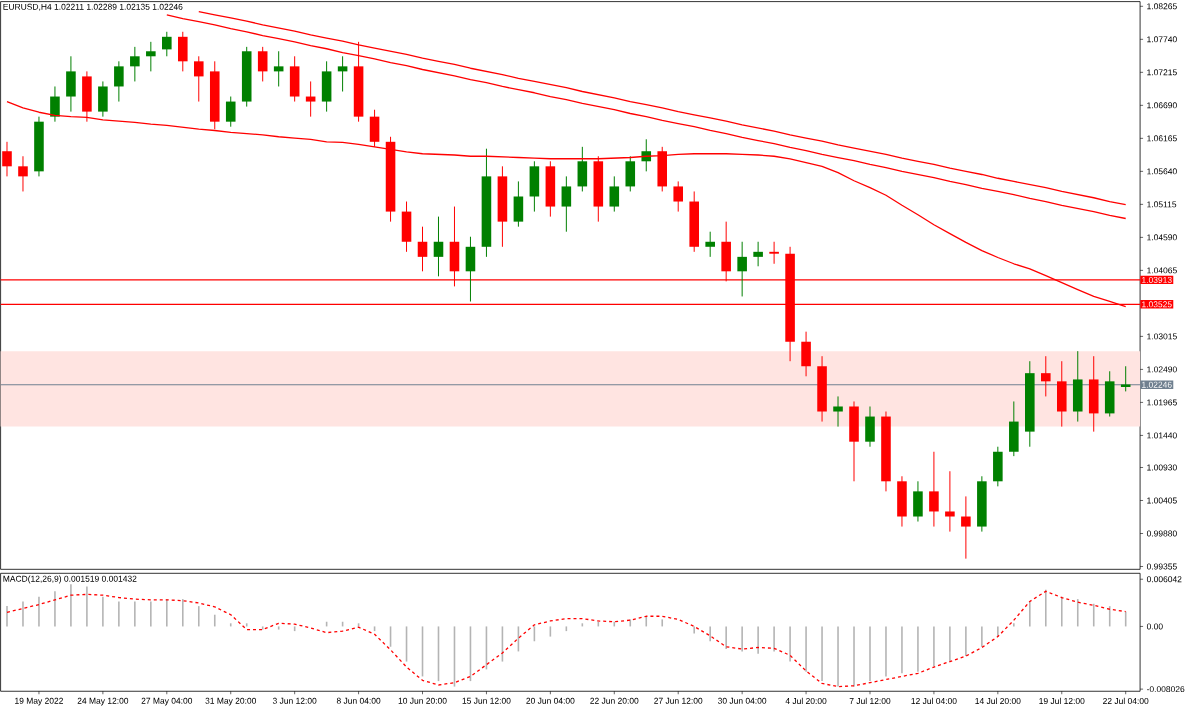  I want to click on y-tick-label: 1.06690, so click(1162, 105).